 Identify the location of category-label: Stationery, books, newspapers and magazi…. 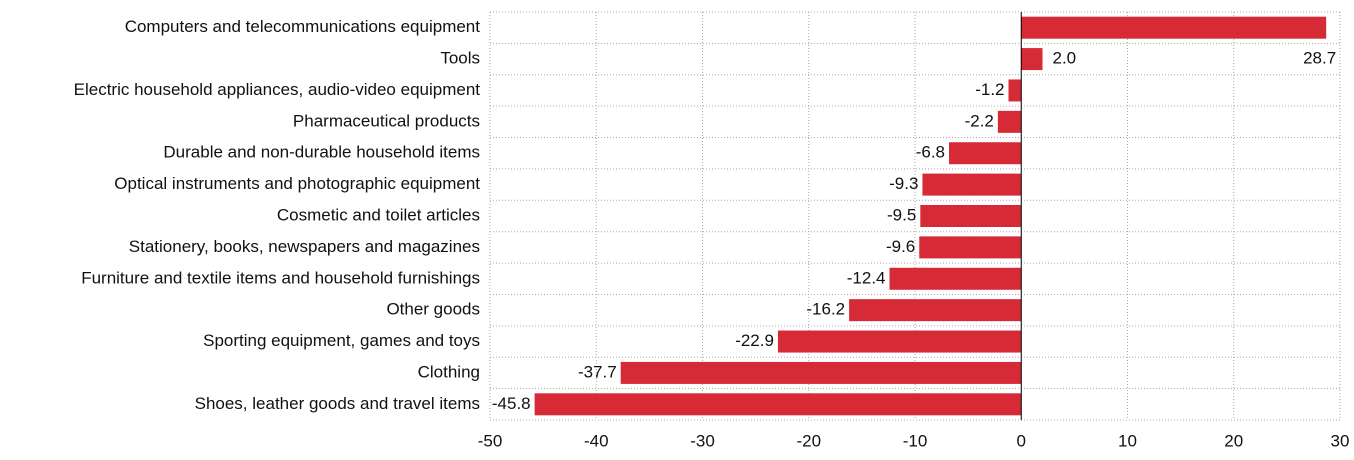
(304, 246).